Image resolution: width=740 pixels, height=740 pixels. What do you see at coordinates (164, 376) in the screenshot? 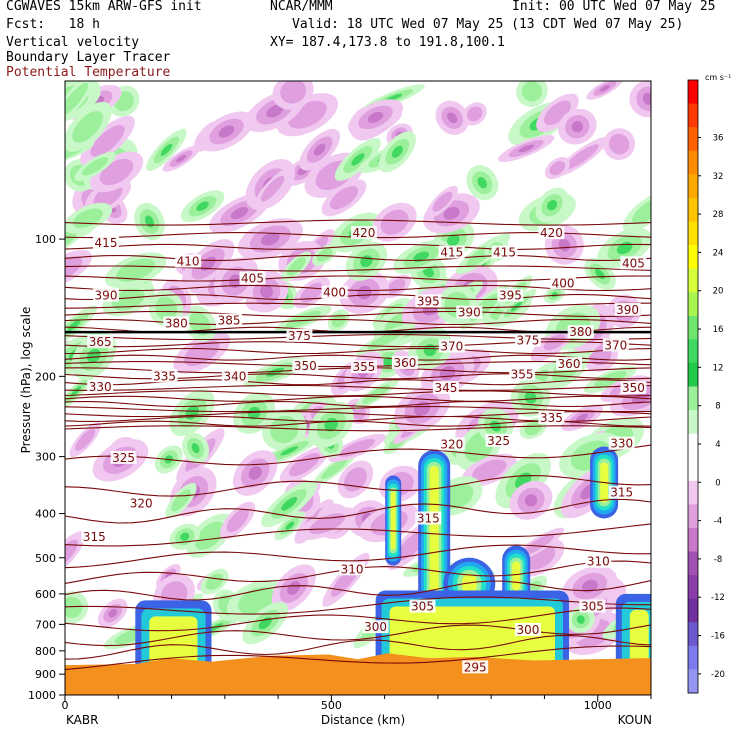
I see `svg-text: 335` at bounding box center [164, 376].